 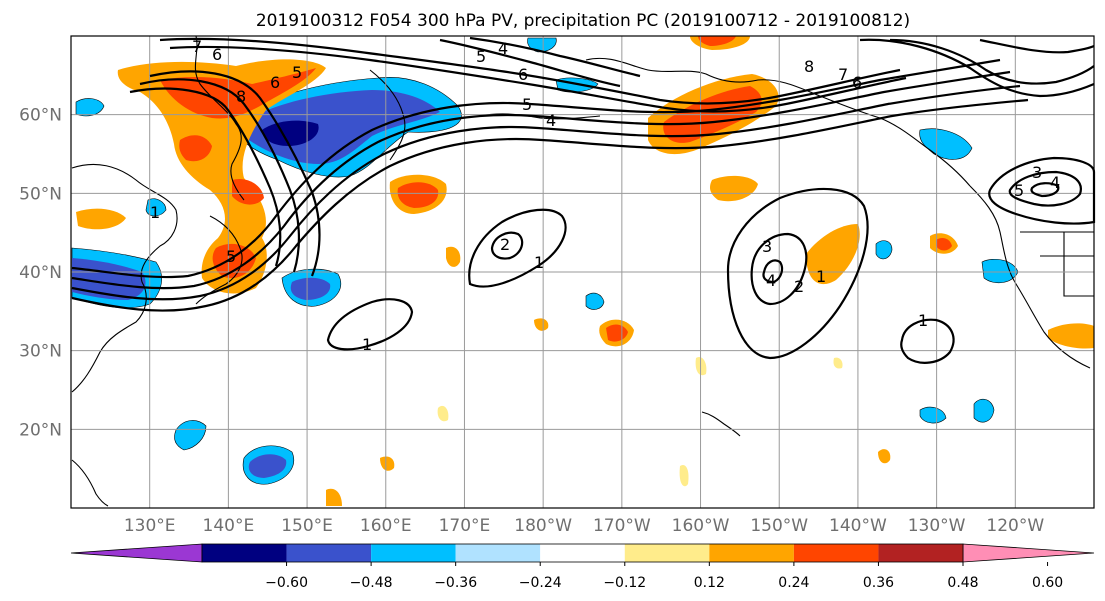 I want to click on longitude-label: 130°E, so click(x=150, y=526).